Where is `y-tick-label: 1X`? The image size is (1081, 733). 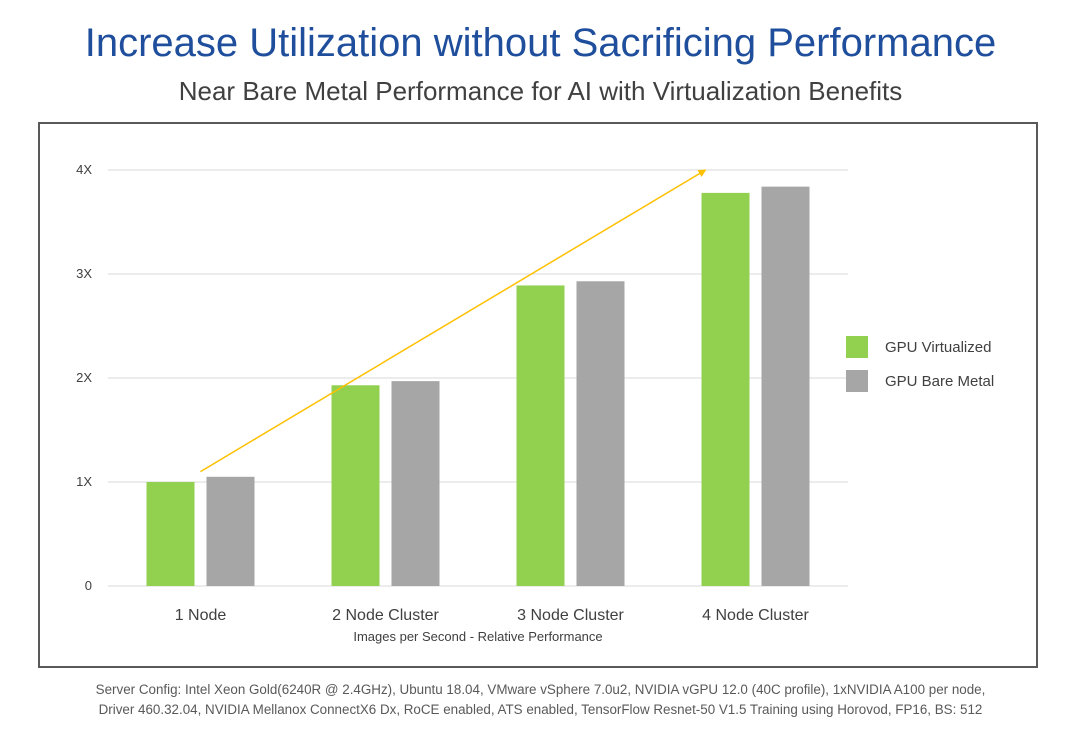
y-tick-label: 1X is located at coordinates (84, 481).